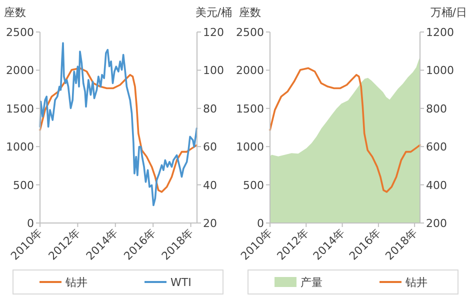  I want to click on y2-tick-label: 400, so click(436, 185).